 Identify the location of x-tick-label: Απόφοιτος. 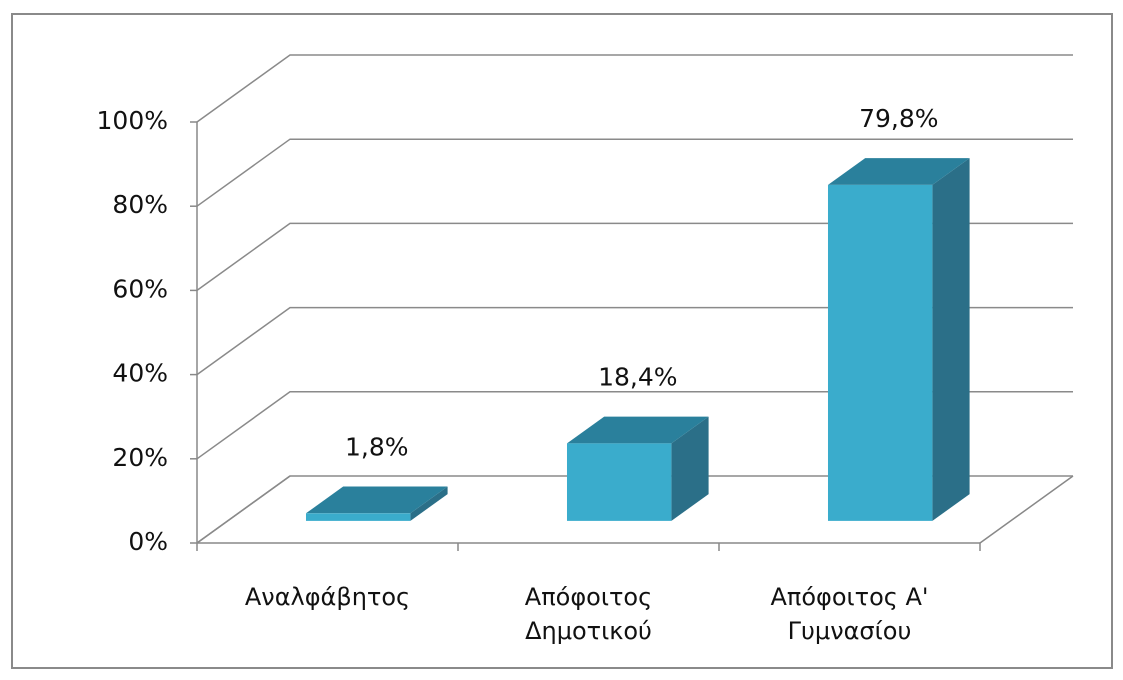
(588, 597).